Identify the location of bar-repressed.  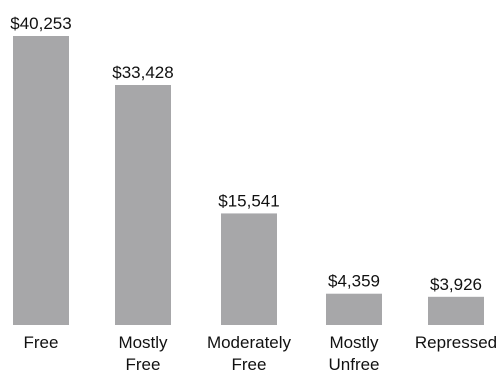
(456, 310).